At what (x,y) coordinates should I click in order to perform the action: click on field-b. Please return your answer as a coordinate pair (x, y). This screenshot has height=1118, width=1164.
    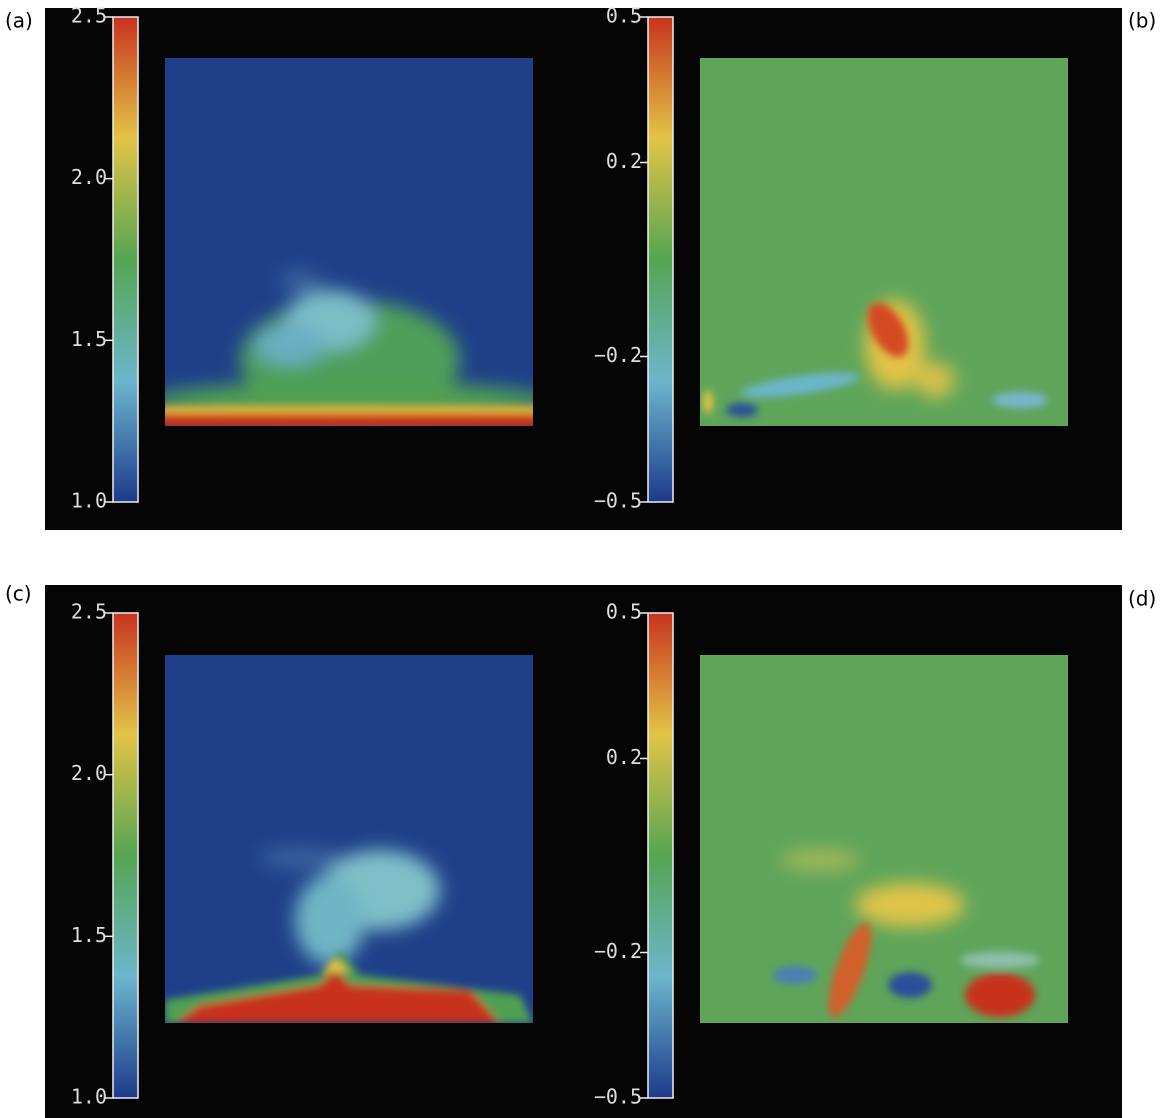
    Looking at the image, I should click on (884, 242).